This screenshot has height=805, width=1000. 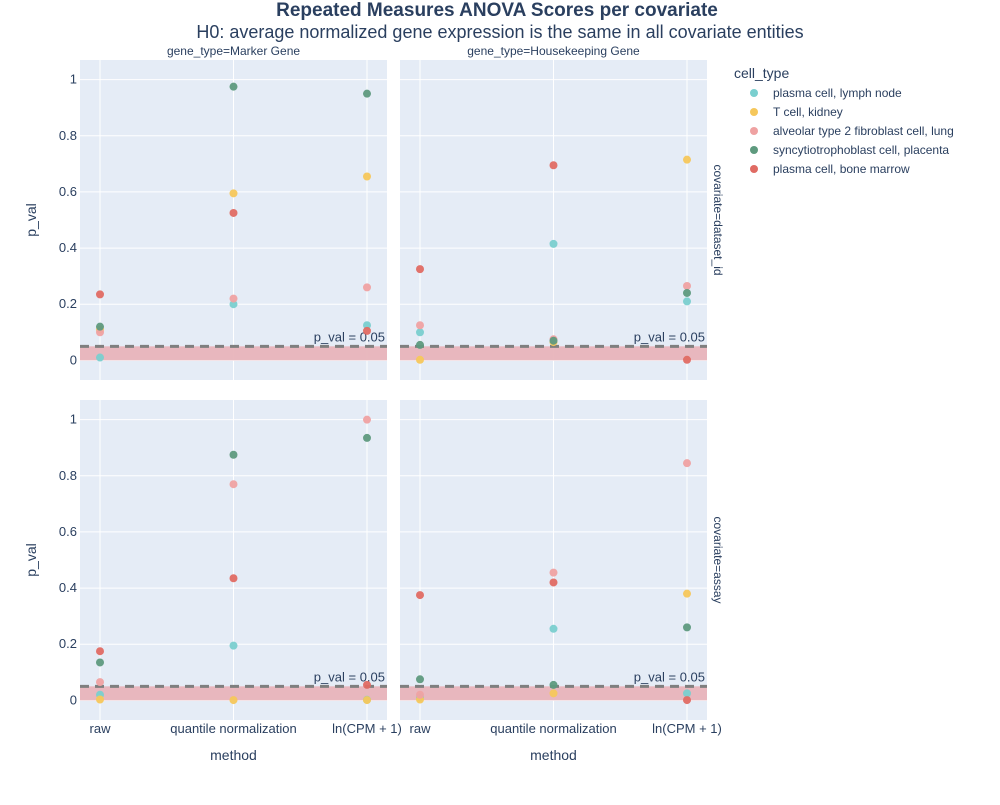 I want to click on y-tick-label: 0, so click(x=73, y=699).